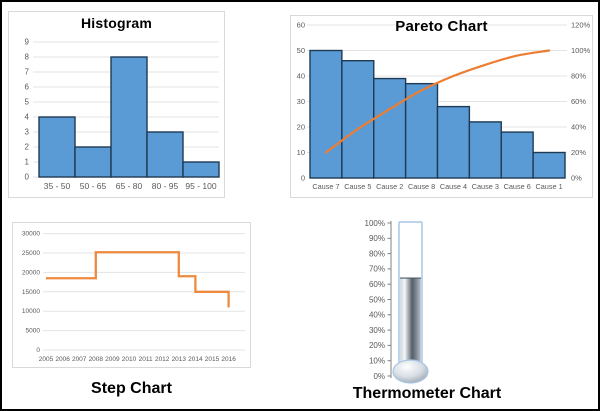  Describe the element at coordinates (146, 359) in the screenshot. I see `x-axis-tick-label: 2011` at that location.